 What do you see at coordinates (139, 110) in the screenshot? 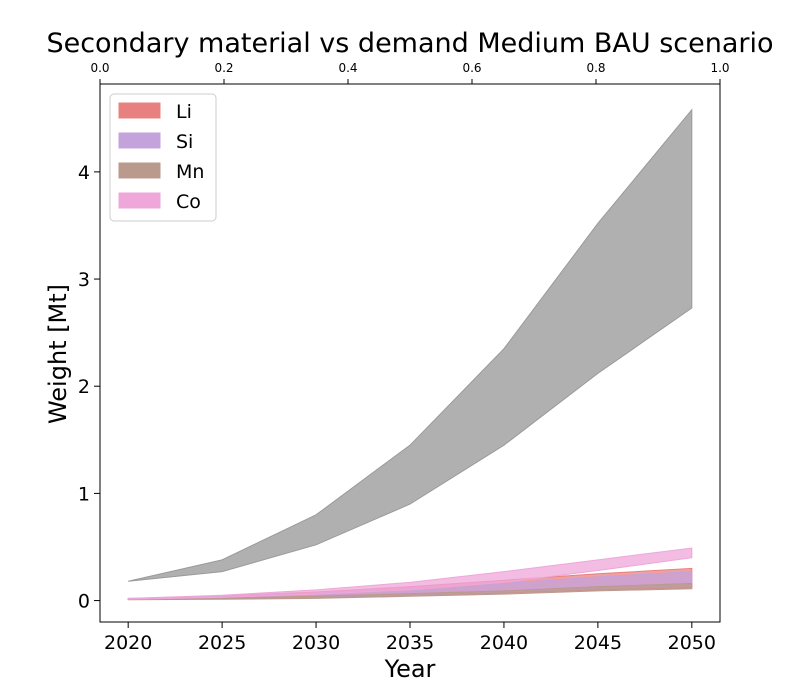
I see `legend-swatch-li` at bounding box center [139, 110].